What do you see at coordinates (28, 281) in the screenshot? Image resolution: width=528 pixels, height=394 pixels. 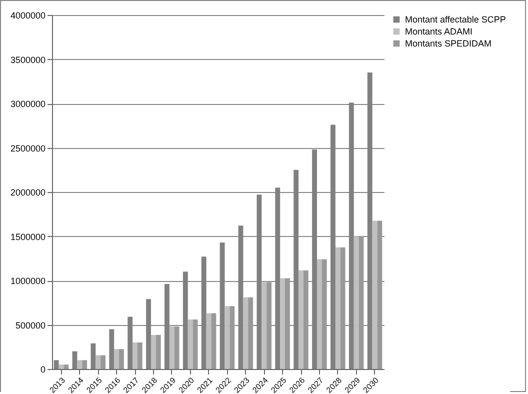 I see `y-tick-label: 1000000` at bounding box center [28, 281].